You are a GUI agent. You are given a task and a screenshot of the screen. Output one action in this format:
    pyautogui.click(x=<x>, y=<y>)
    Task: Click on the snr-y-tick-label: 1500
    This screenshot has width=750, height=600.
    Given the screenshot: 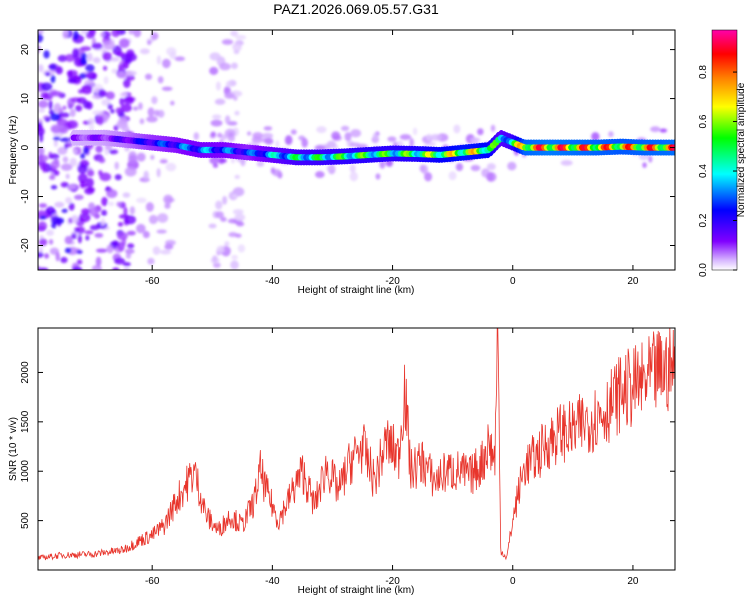 What is the action you would take?
    pyautogui.click(x=25, y=421)
    